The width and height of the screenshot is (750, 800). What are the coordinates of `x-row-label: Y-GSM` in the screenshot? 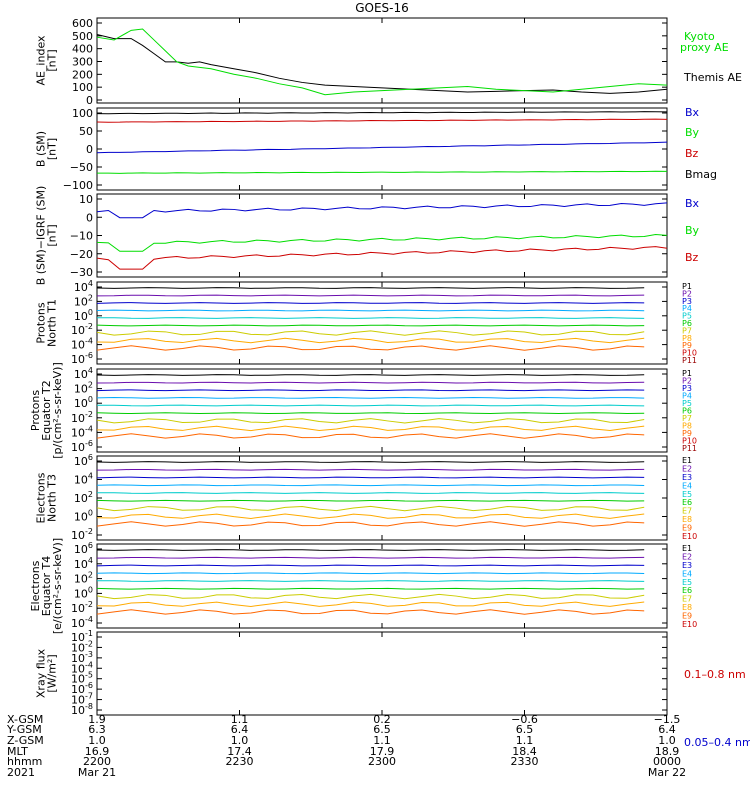 It's located at (24, 729).